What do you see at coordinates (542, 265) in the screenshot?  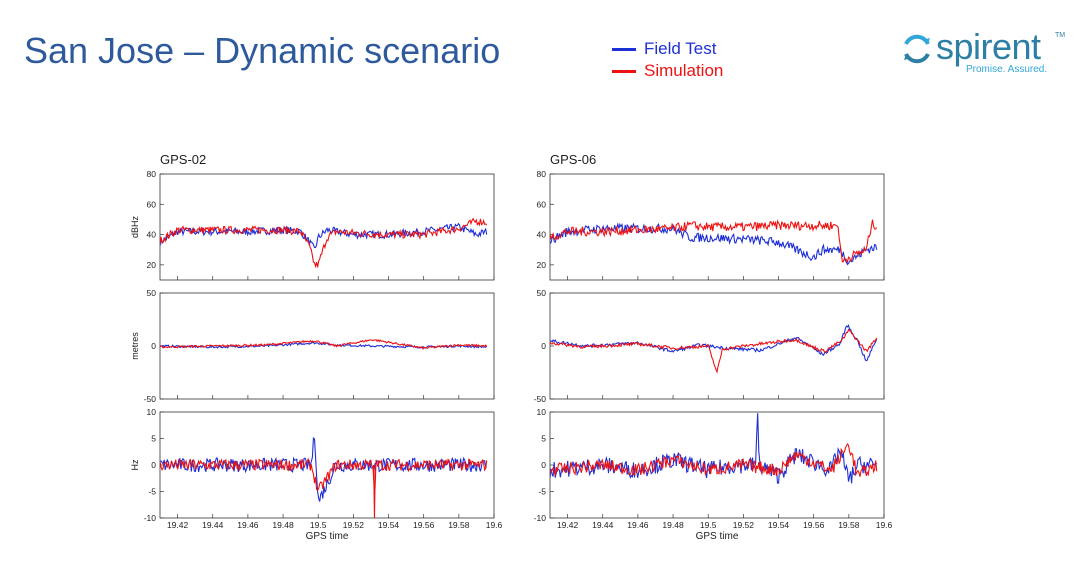 I see `y-tick-label-gps-06-panel-1: 20` at bounding box center [542, 265].